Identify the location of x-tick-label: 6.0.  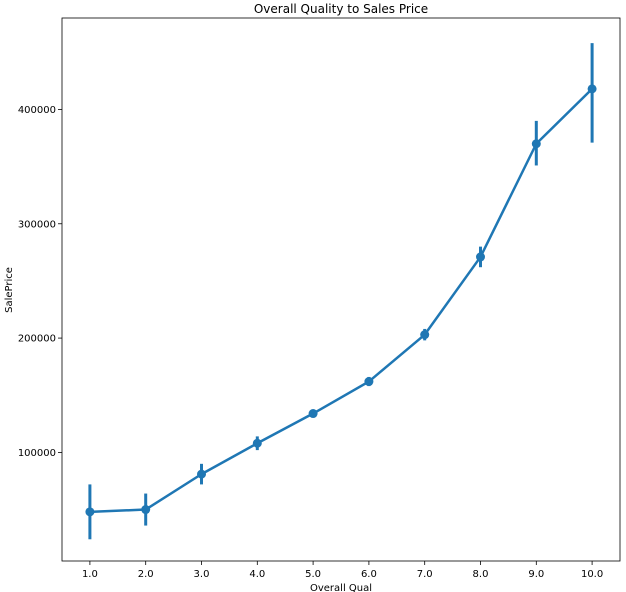
(369, 574).